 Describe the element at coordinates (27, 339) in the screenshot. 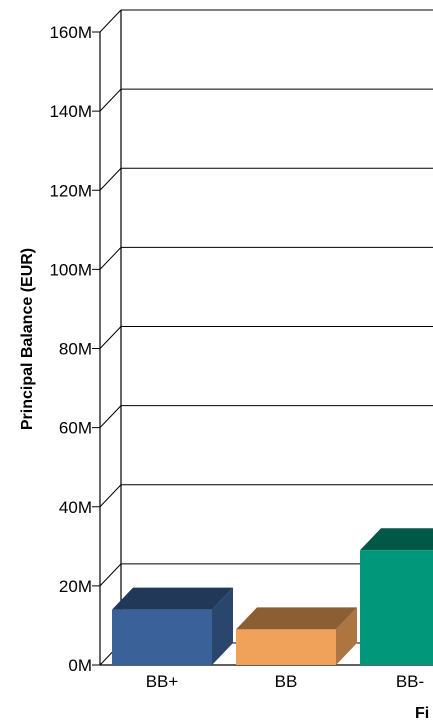

I see `y-axis-title: Principal Balance (EUR)` at that location.